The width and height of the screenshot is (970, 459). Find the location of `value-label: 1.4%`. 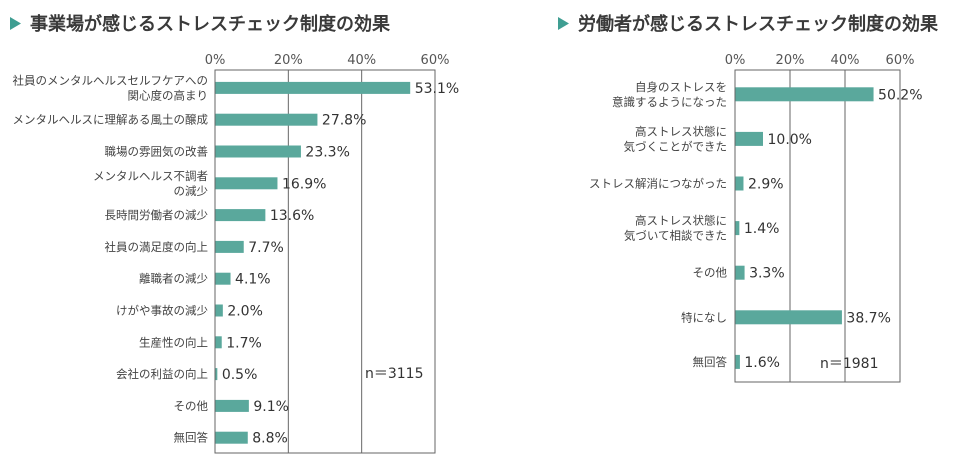

value-label: 1.4% is located at coordinates (762, 229).